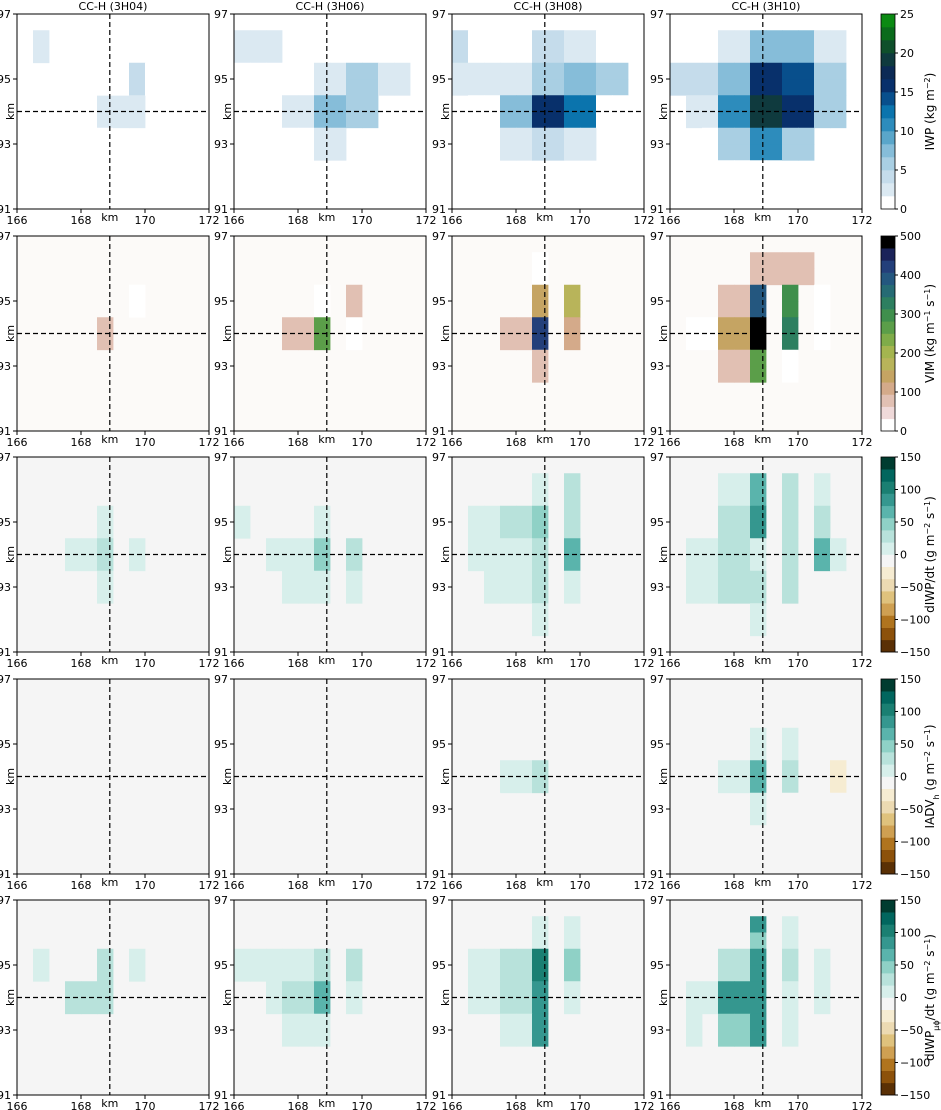  What do you see at coordinates (580, 220) in the screenshot?
I see `x-tick-label: 170` at bounding box center [580, 220].